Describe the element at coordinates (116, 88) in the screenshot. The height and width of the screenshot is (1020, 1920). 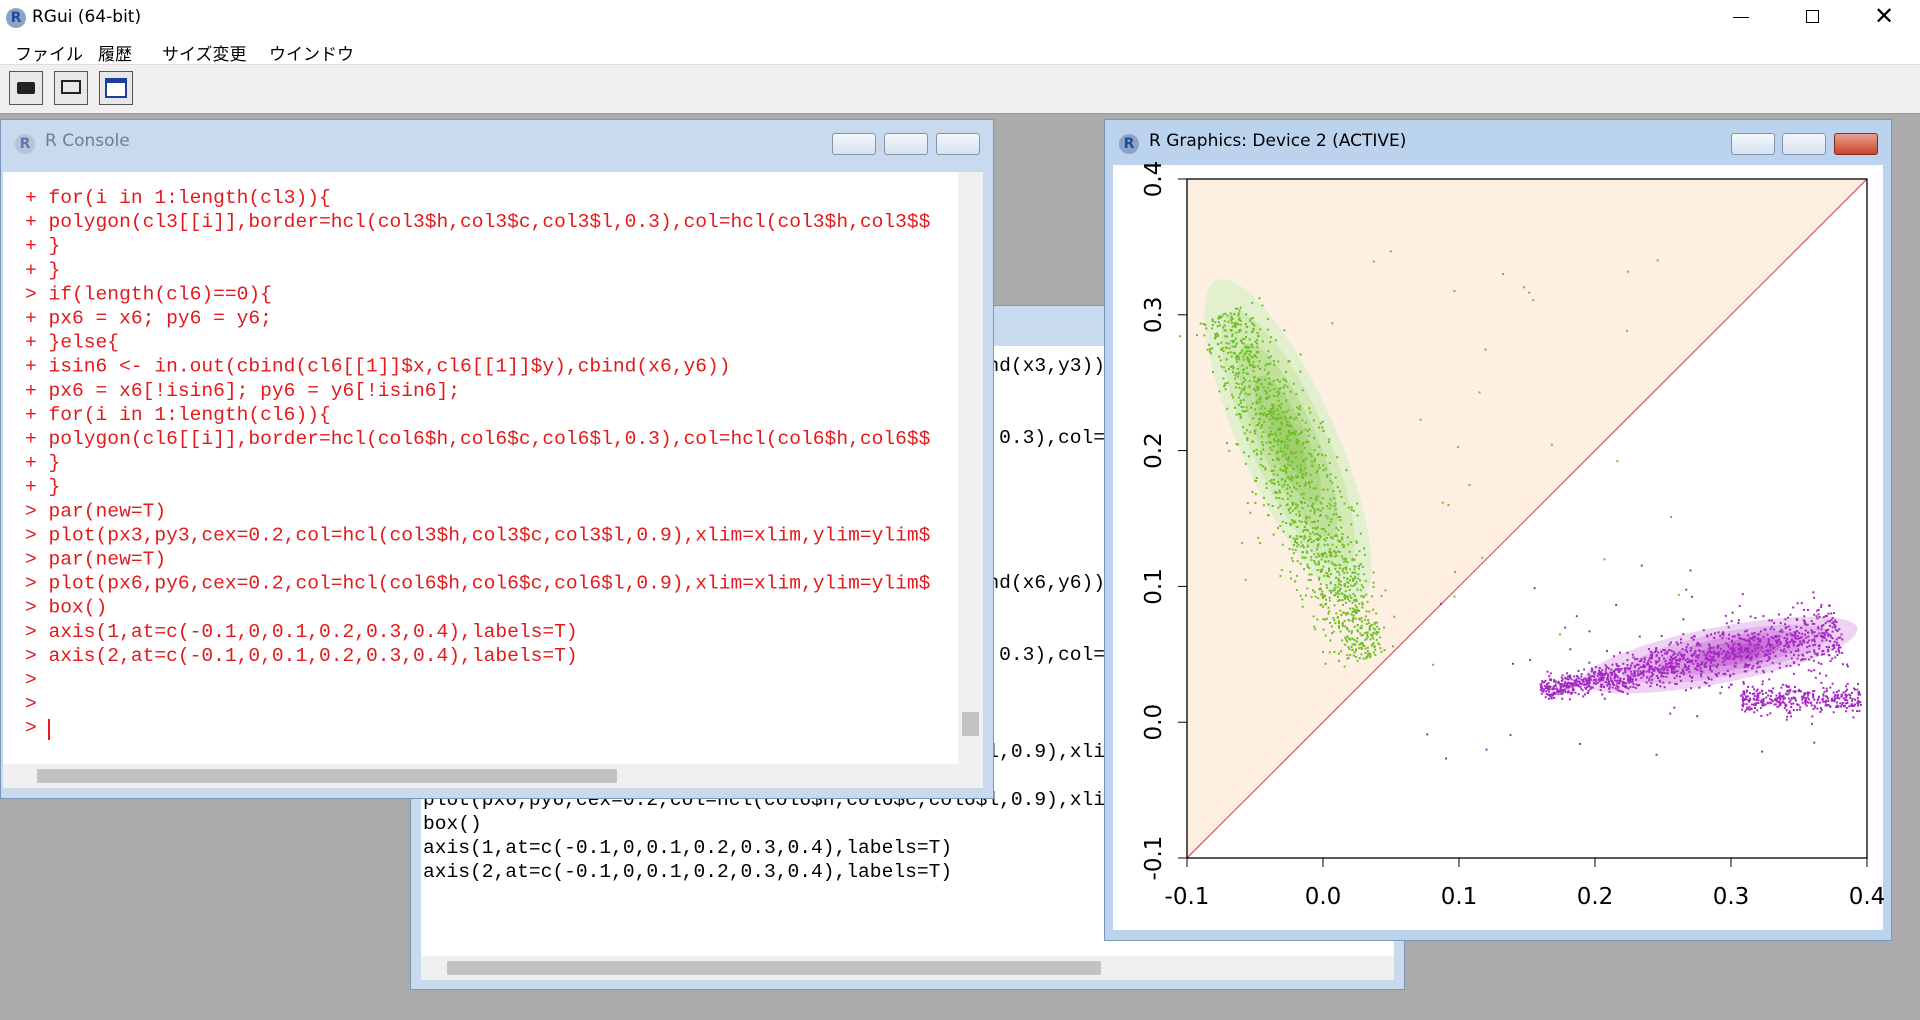
I see `console-button` at that location.